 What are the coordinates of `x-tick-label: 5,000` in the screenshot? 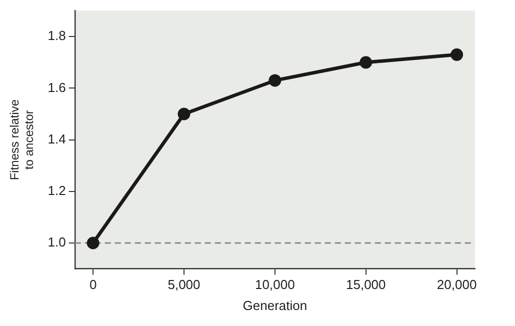 It's located at (184, 284).